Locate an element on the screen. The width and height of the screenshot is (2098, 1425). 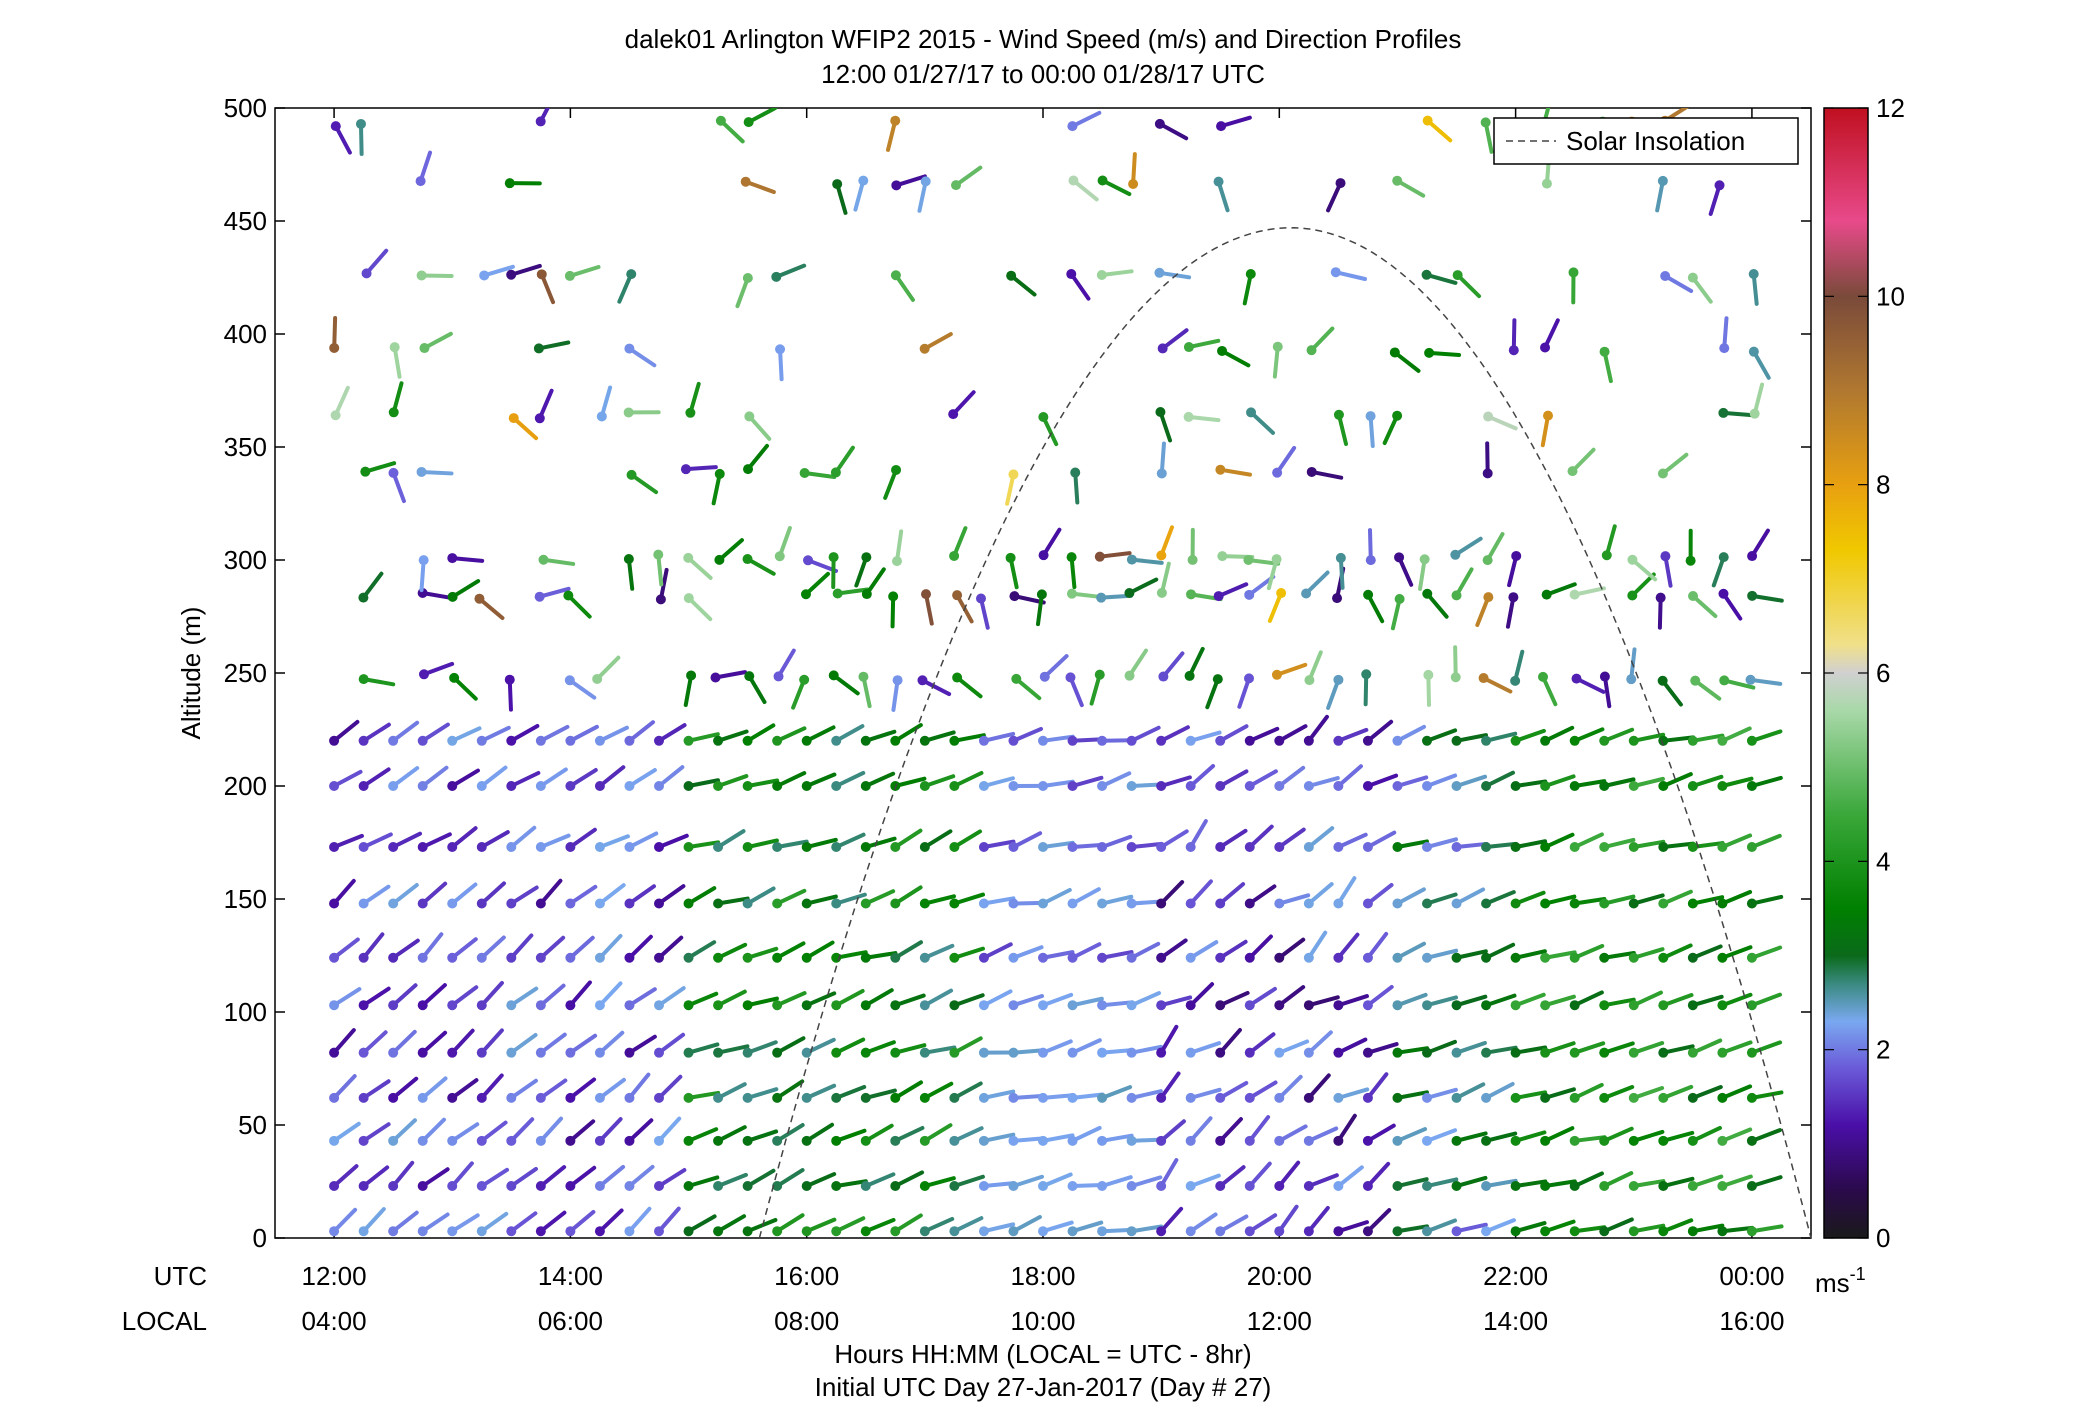
x-tick-label-local: 04:00 is located at coordinates (334, 1321).